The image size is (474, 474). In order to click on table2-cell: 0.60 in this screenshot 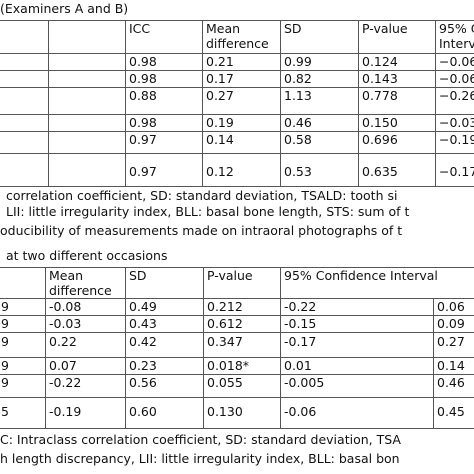, I will do `click(143, 411)`.